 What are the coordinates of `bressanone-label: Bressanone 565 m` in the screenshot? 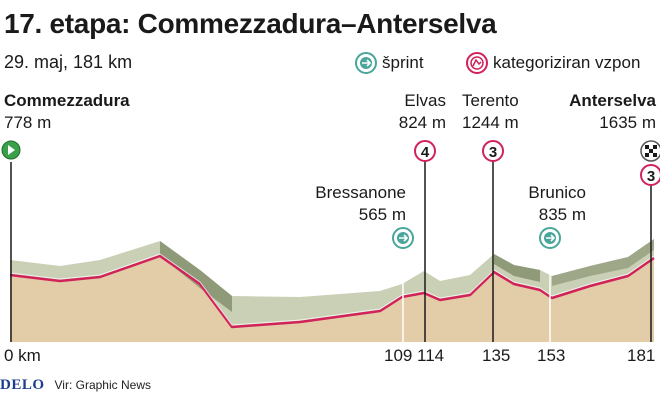 It's located at (360, 204).